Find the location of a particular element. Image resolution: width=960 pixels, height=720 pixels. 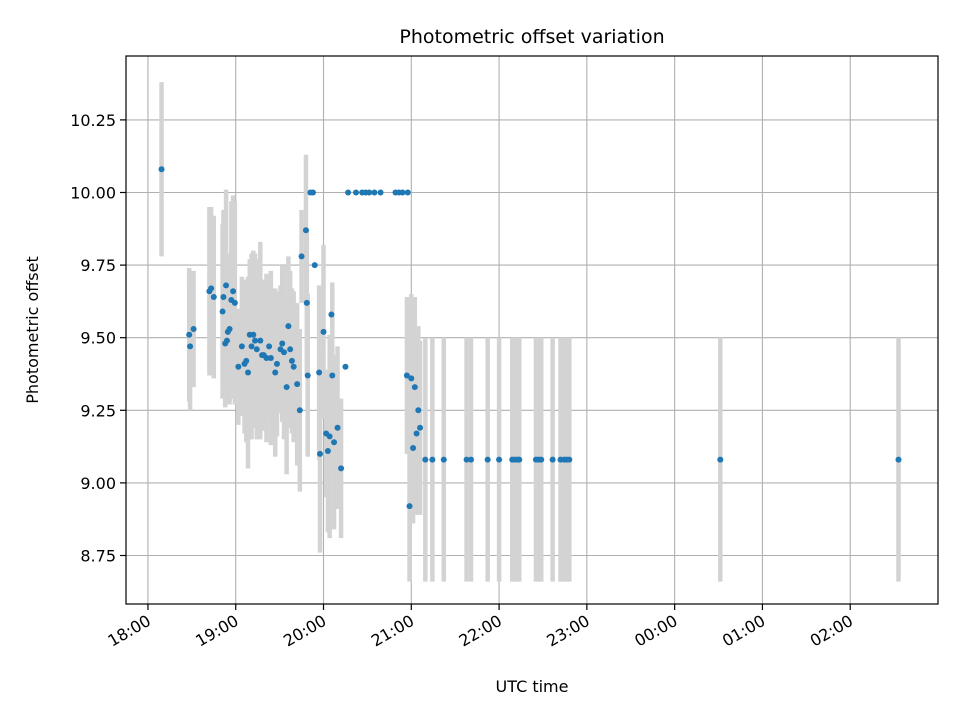

y-tick-label: 9.25 is located at coordinates (98, 410).